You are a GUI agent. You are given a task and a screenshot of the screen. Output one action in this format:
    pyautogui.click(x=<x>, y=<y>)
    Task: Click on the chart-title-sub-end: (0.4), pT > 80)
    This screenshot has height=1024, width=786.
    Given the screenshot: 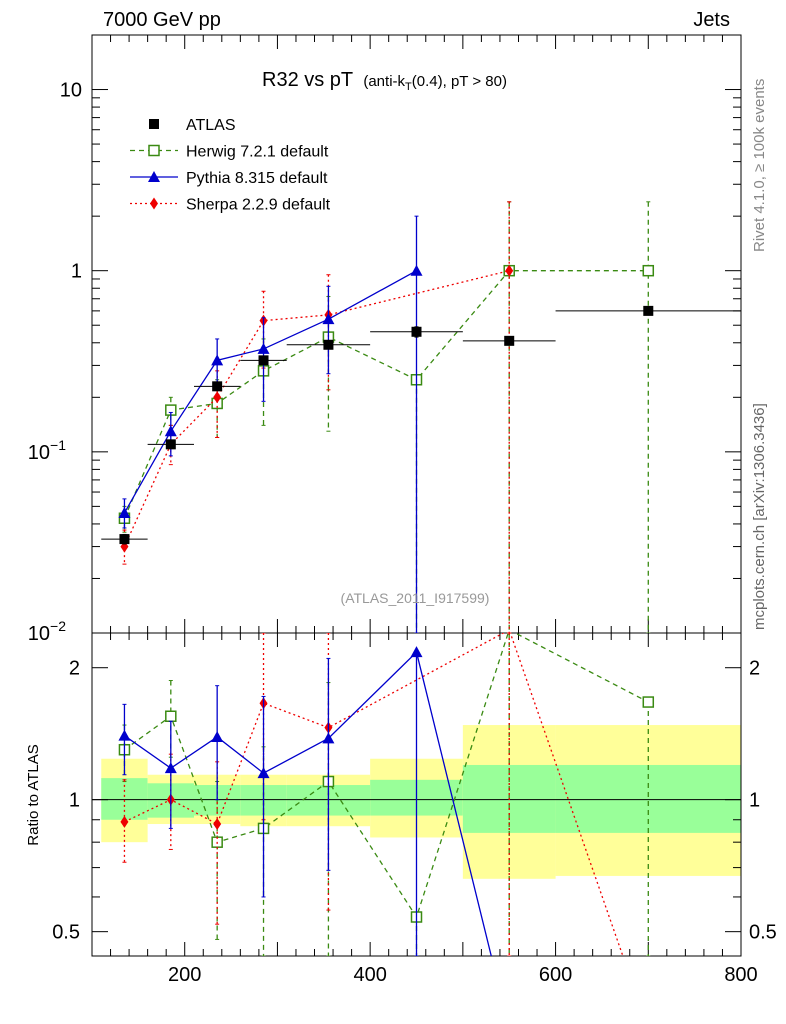 What is the action you would take?
    pyautogui.click(x=459, y=81)
    